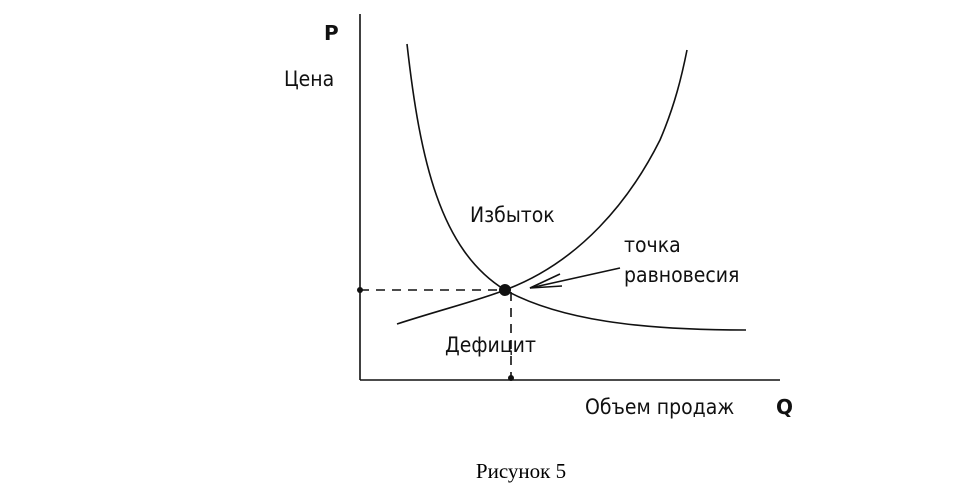 The image size is (977, 492). What do you see at coordinates (521, 471) in the screenshot?
I see `caption: Рисунок 5` at bounding box center [521, 471].